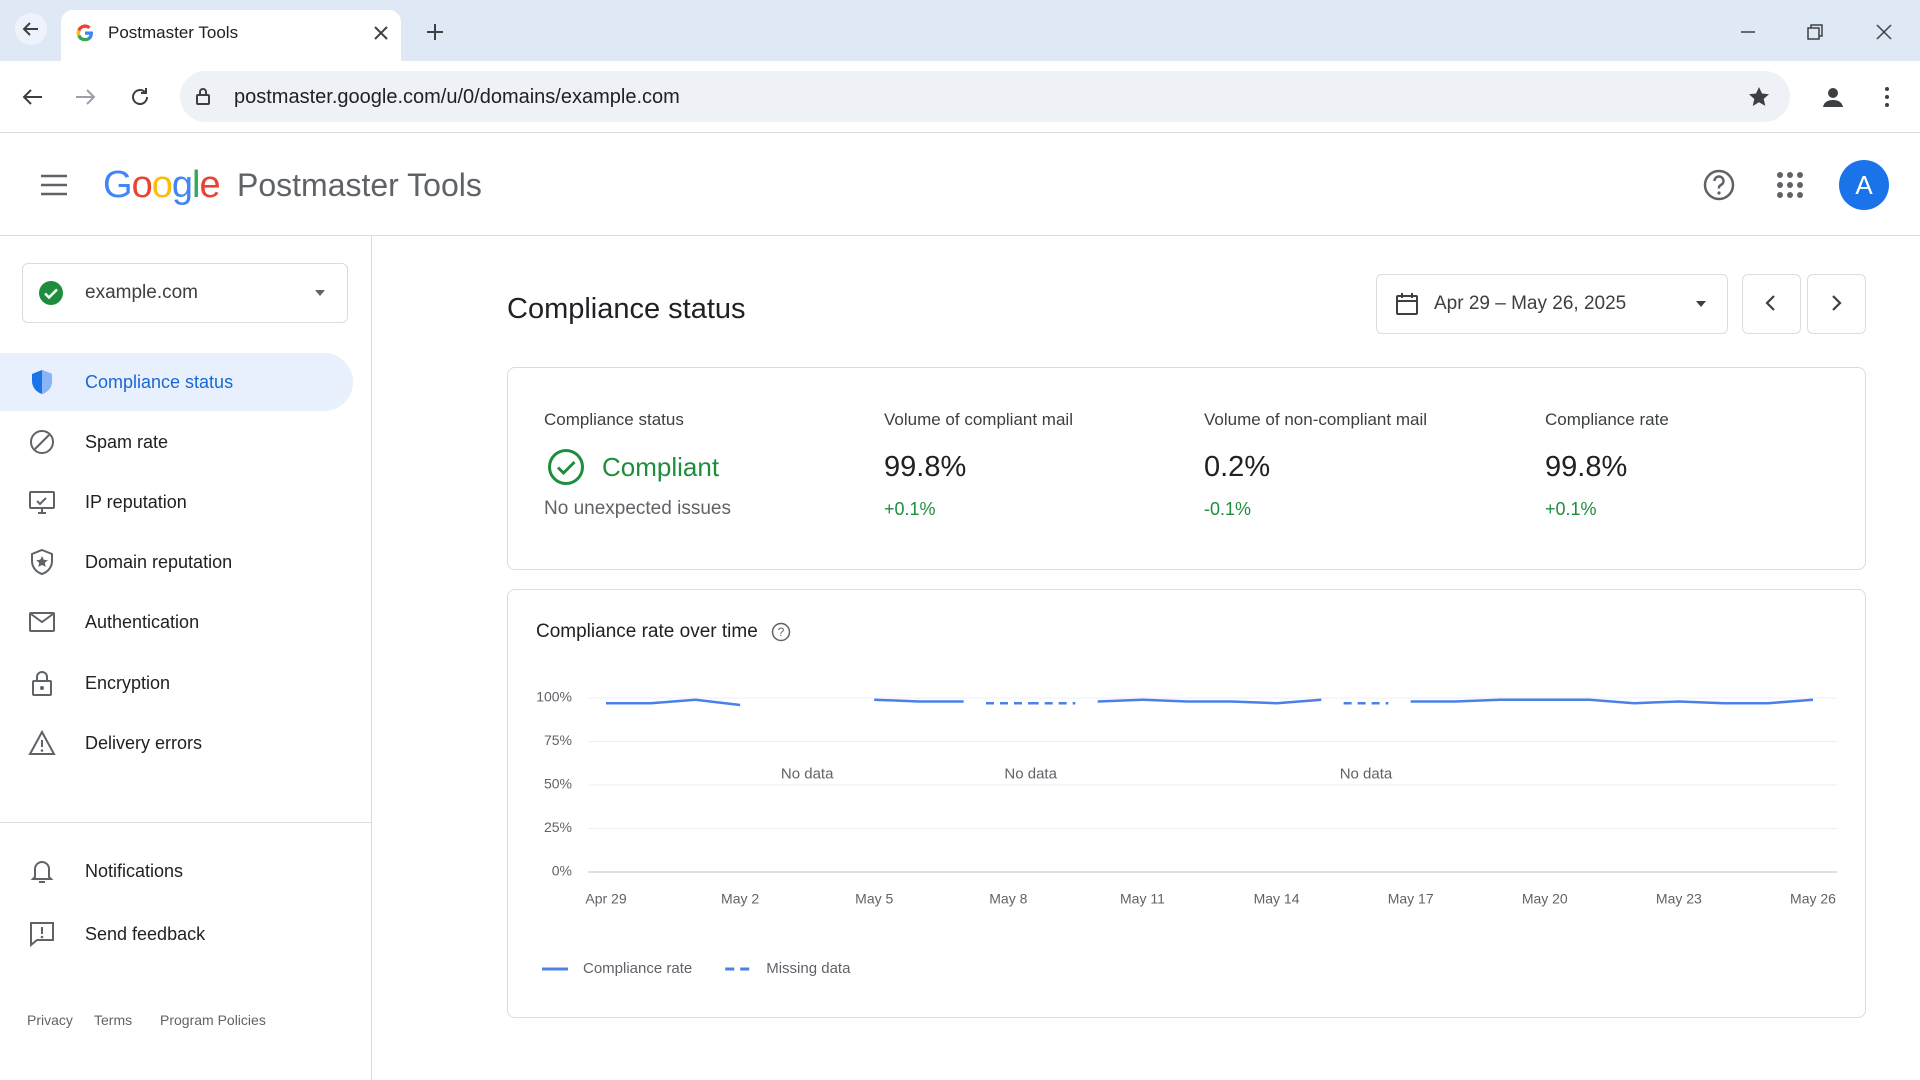  Describe the element at coordinates (1142, 899) in the screenshot. I see `x-tick-label: May 11` at that location.